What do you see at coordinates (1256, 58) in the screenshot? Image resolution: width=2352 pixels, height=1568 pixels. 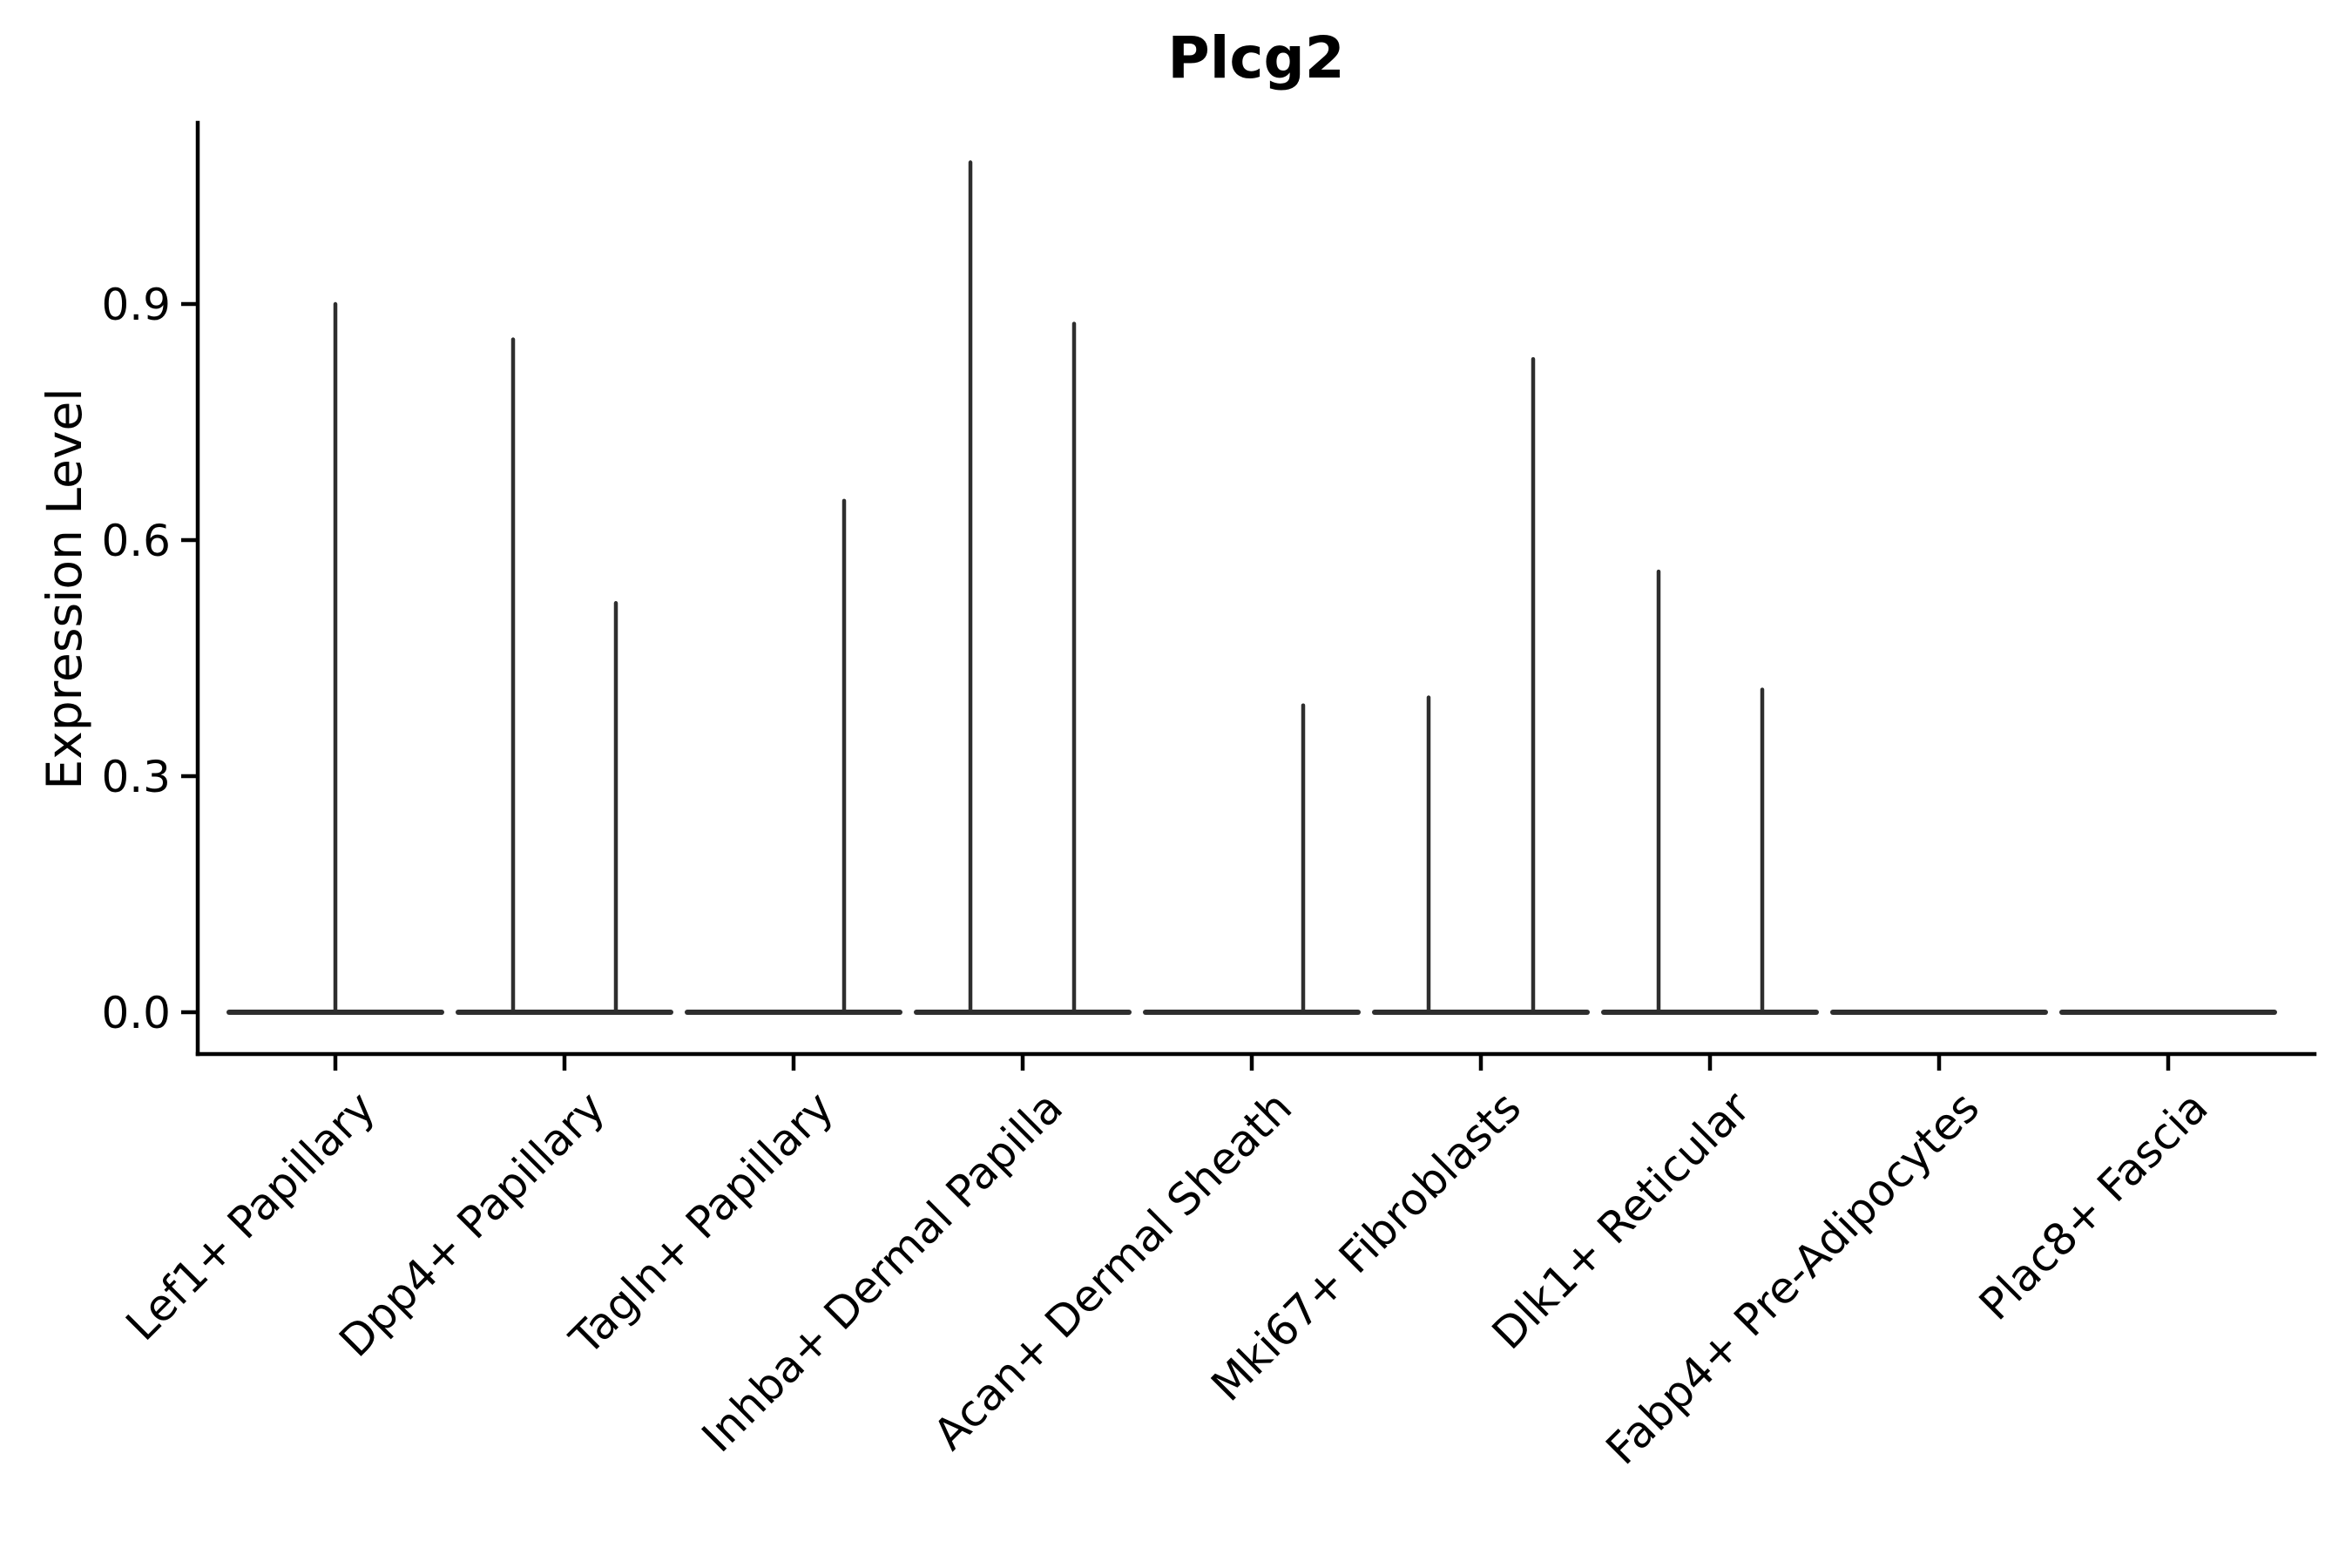 I see `chart-title: Plcg2` at bounding box center [1256, 58].